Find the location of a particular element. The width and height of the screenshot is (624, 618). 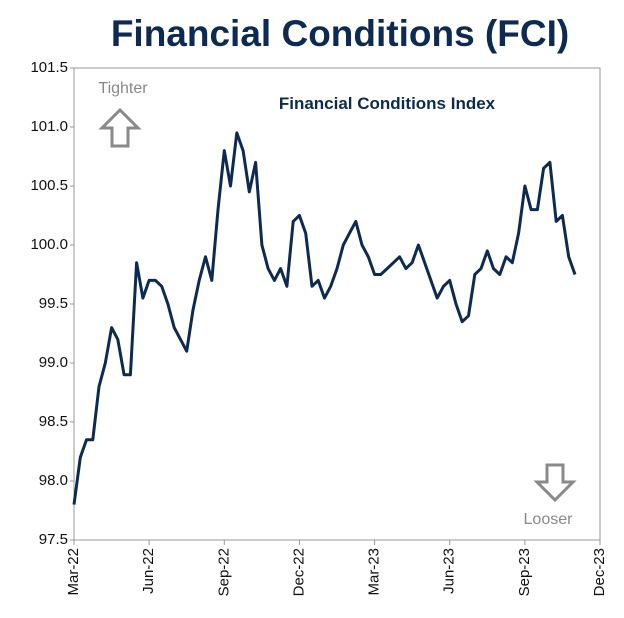

y-tick-label: 101.5 is located at coordinates (49, 67).